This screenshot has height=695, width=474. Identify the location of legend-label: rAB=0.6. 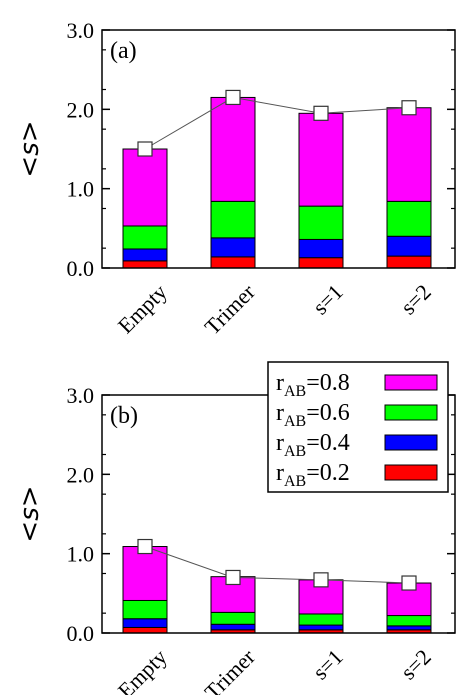
(313, 415).